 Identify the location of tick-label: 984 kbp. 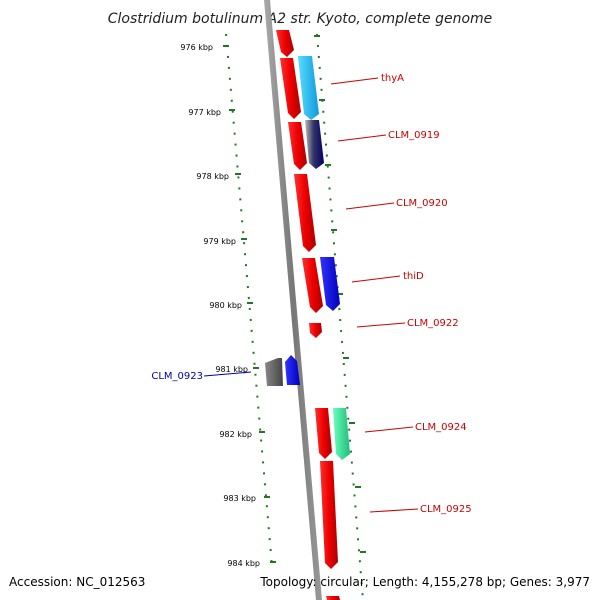
(243, 563).